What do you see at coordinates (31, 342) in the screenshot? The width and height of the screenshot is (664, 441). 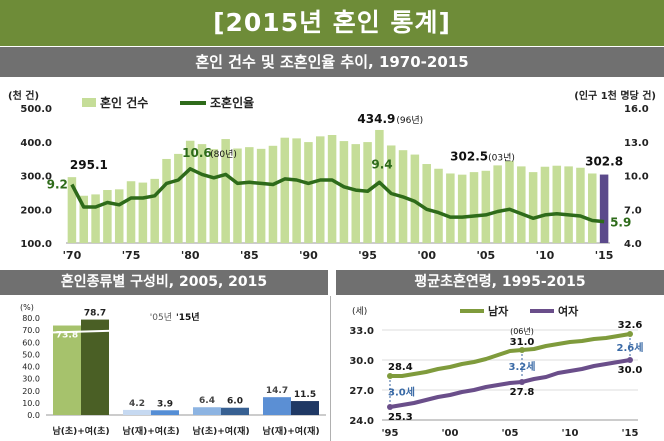 I see `chart2-y-tick-label: 60.0` at bounding box center [31, 342].